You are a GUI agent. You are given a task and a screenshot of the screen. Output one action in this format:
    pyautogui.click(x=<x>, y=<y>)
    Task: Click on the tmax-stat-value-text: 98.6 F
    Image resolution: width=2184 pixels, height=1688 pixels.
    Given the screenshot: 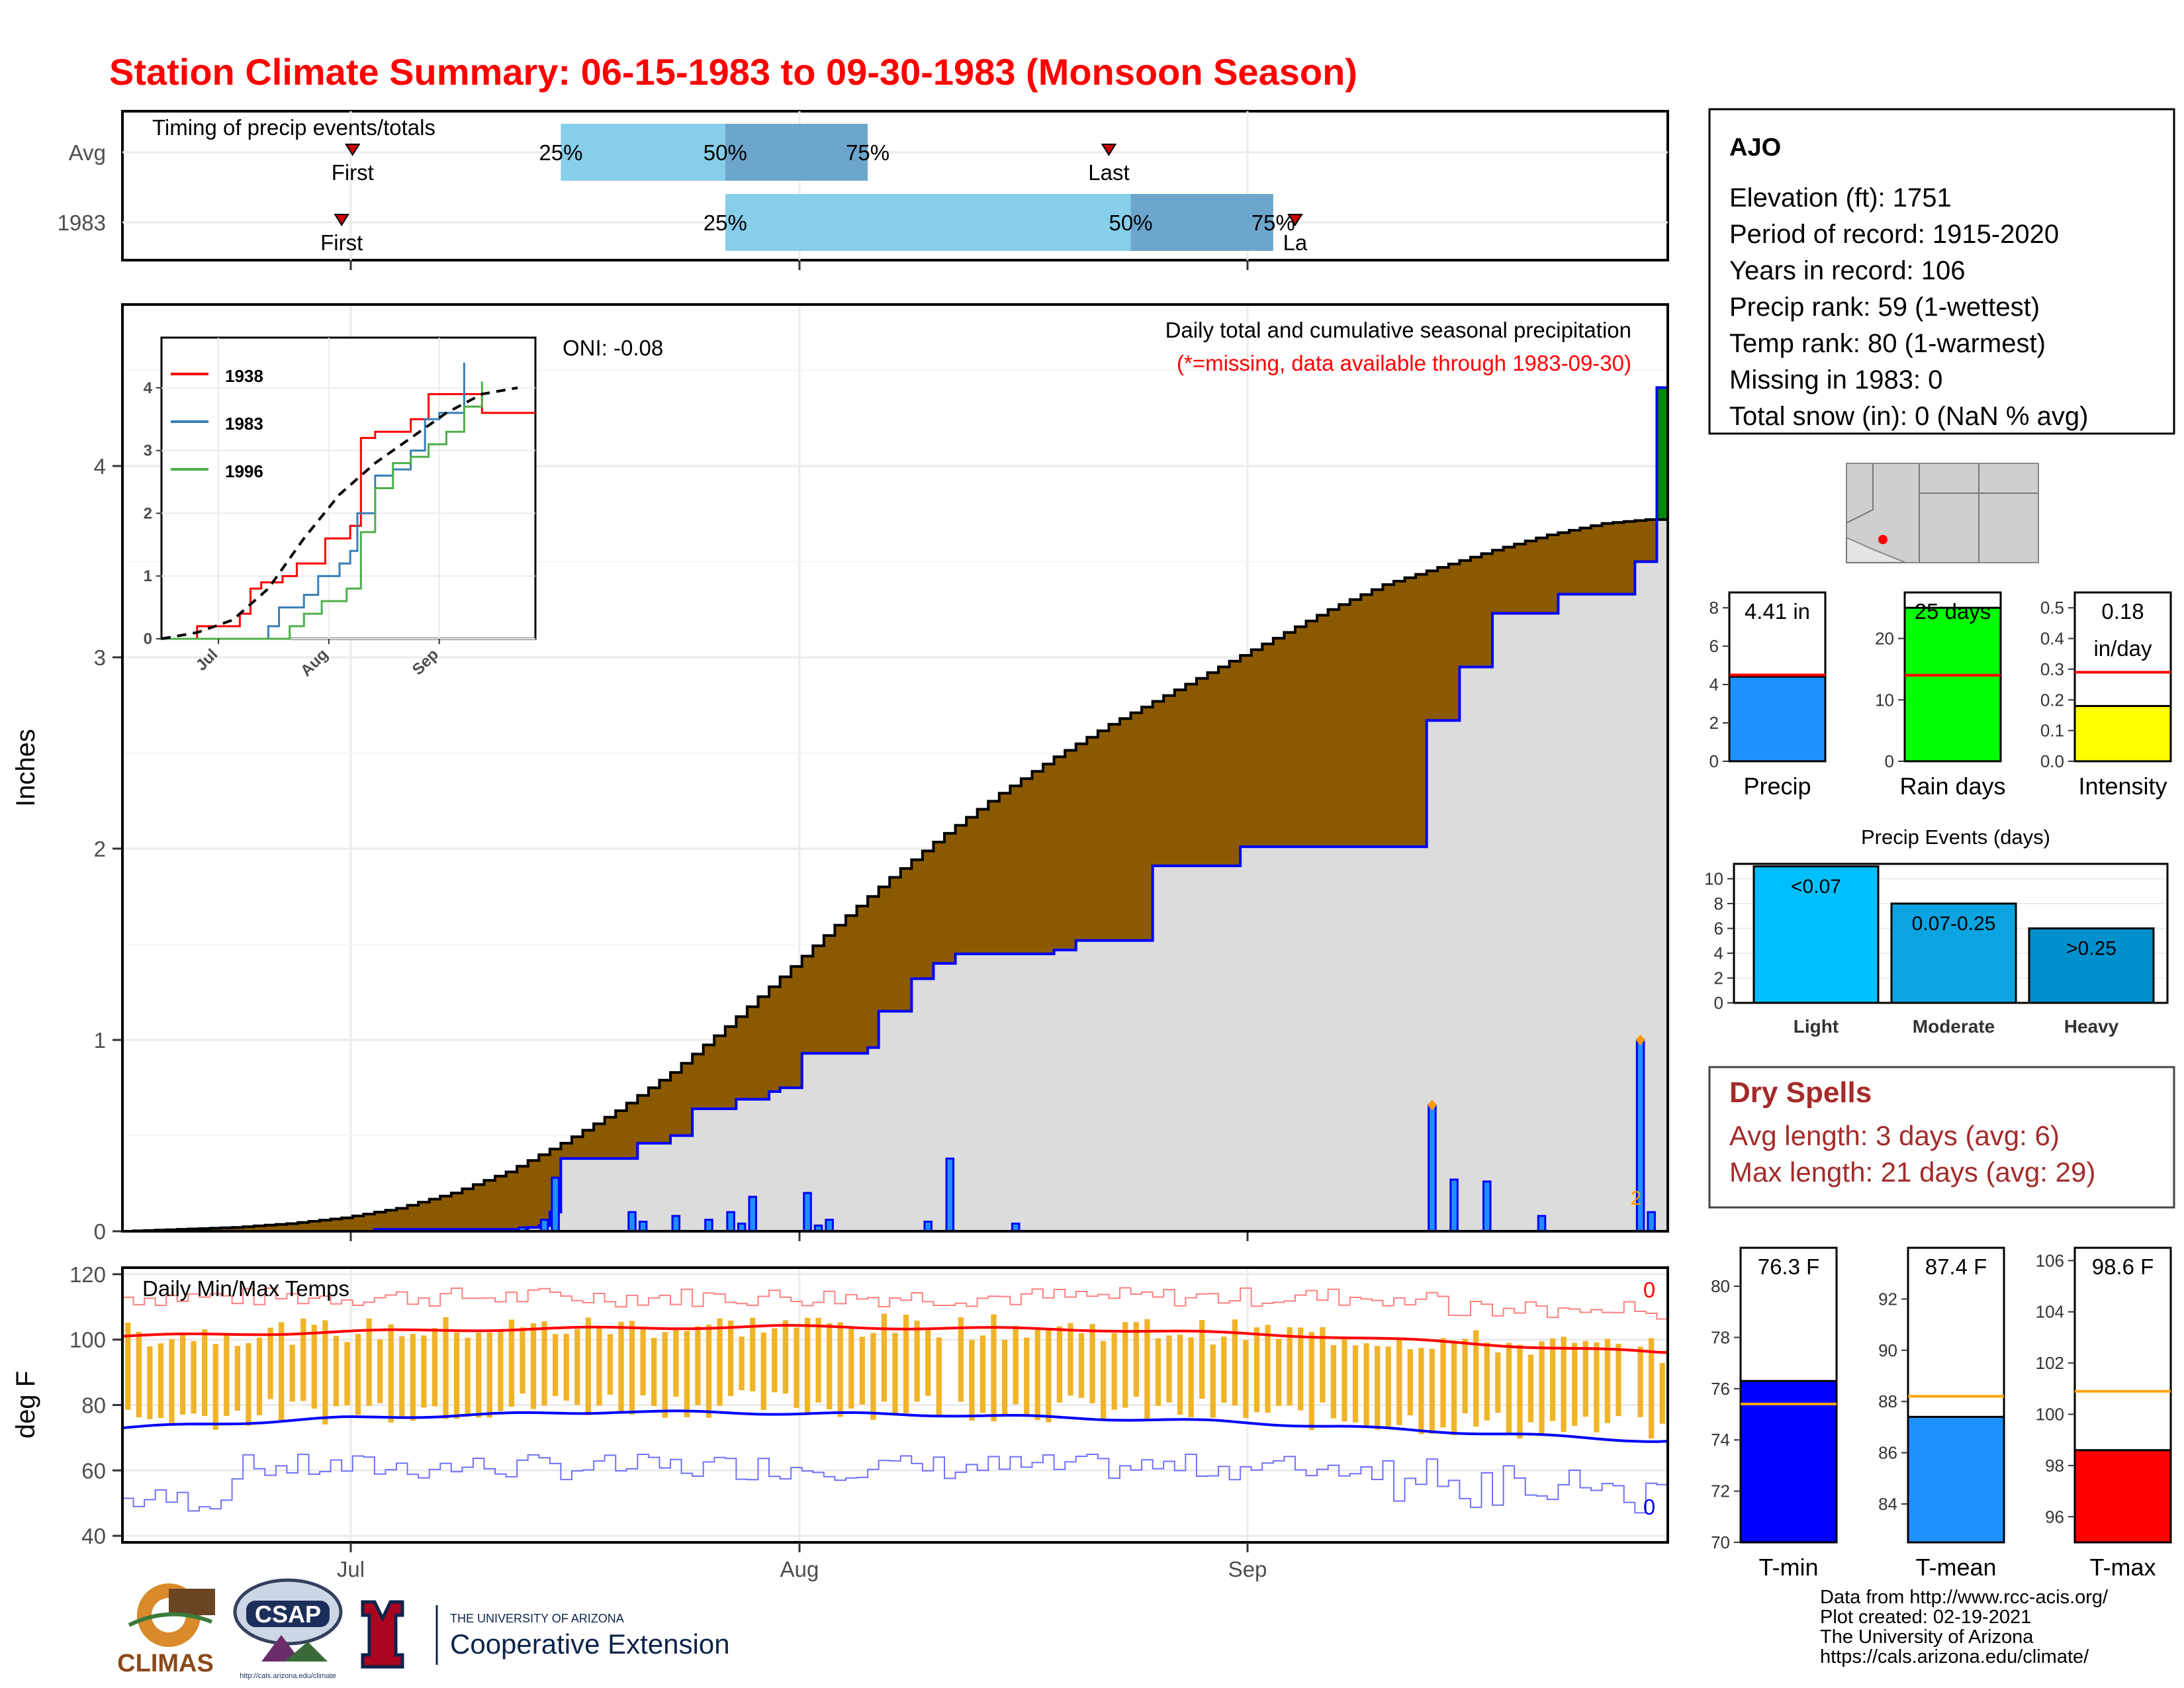 What is the action you would take?
    pyautogui.click(x=2123, y=1266)
    